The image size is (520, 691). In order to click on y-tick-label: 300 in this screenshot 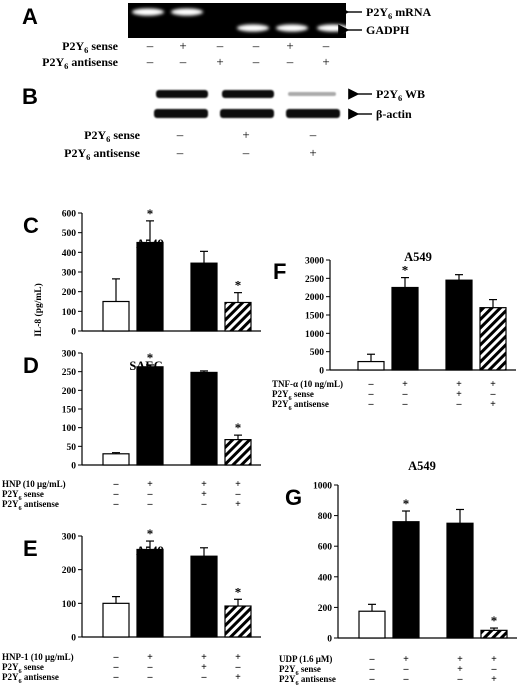, I will do `click(69, 274)`.